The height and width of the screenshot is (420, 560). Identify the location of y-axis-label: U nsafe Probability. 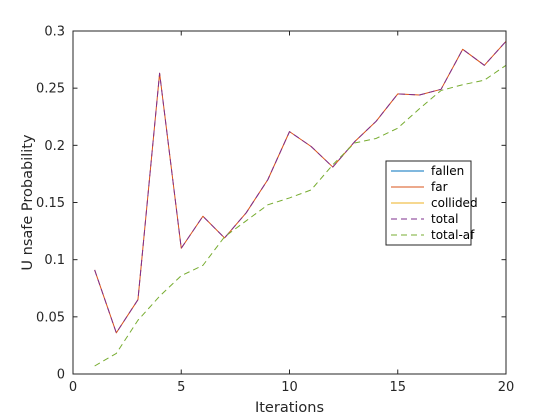
(28, 202).